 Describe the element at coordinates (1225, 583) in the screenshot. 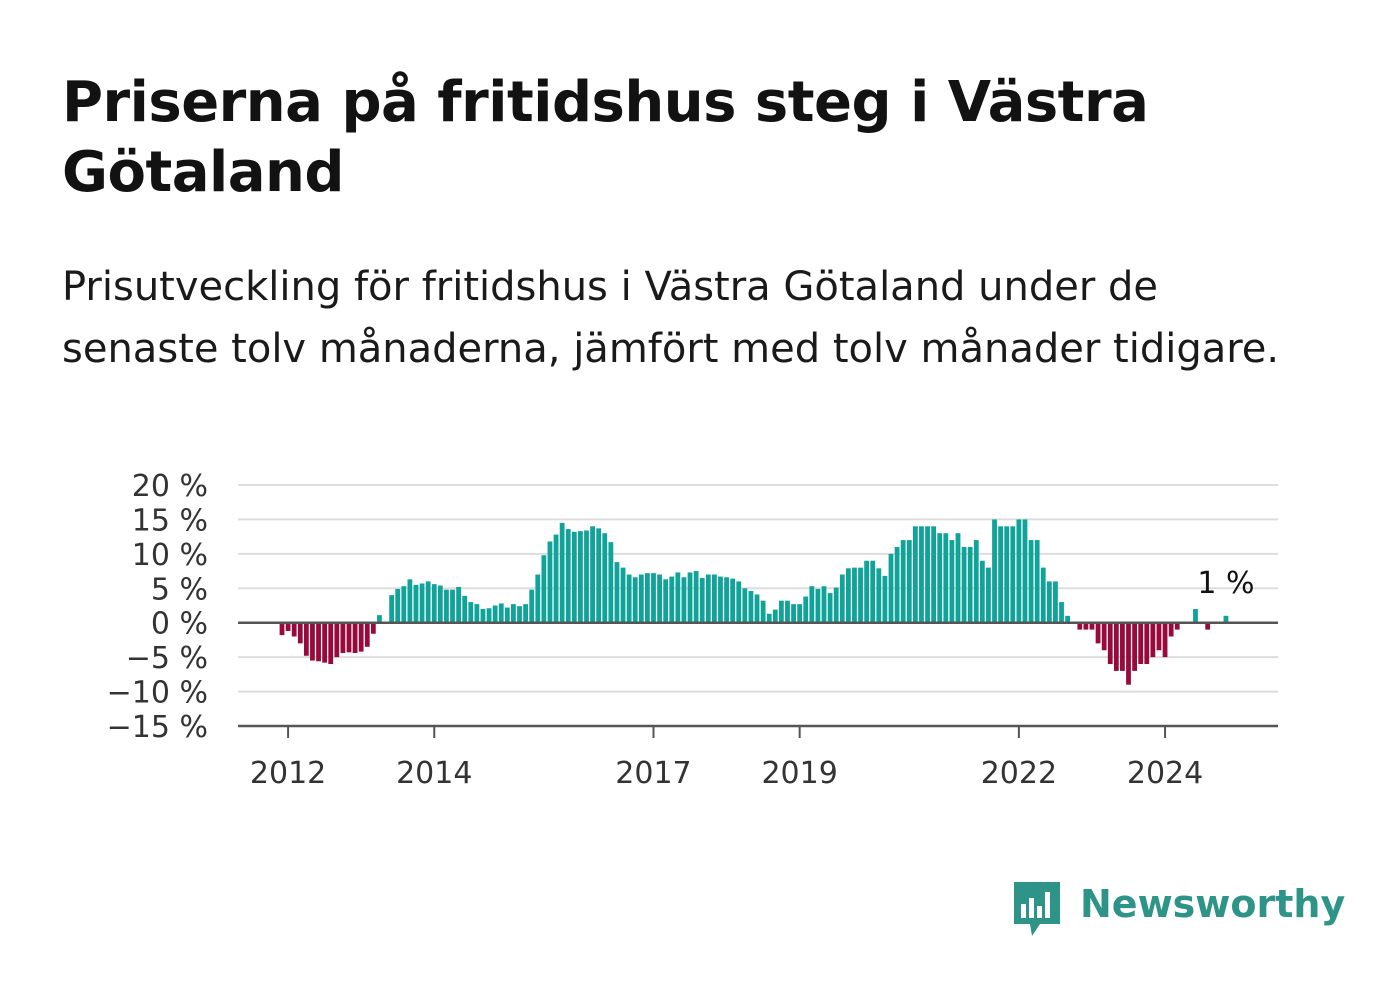

I see `latest-value-label: 1 %` at that location.